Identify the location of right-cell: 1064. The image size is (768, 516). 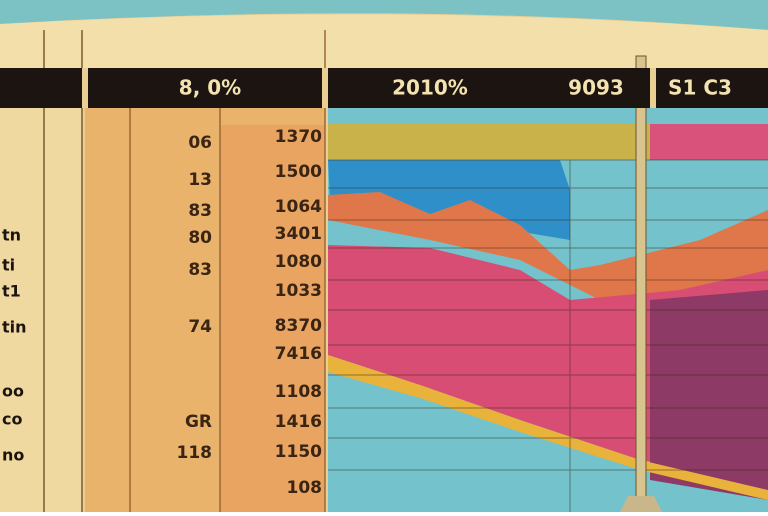
(298, 207).